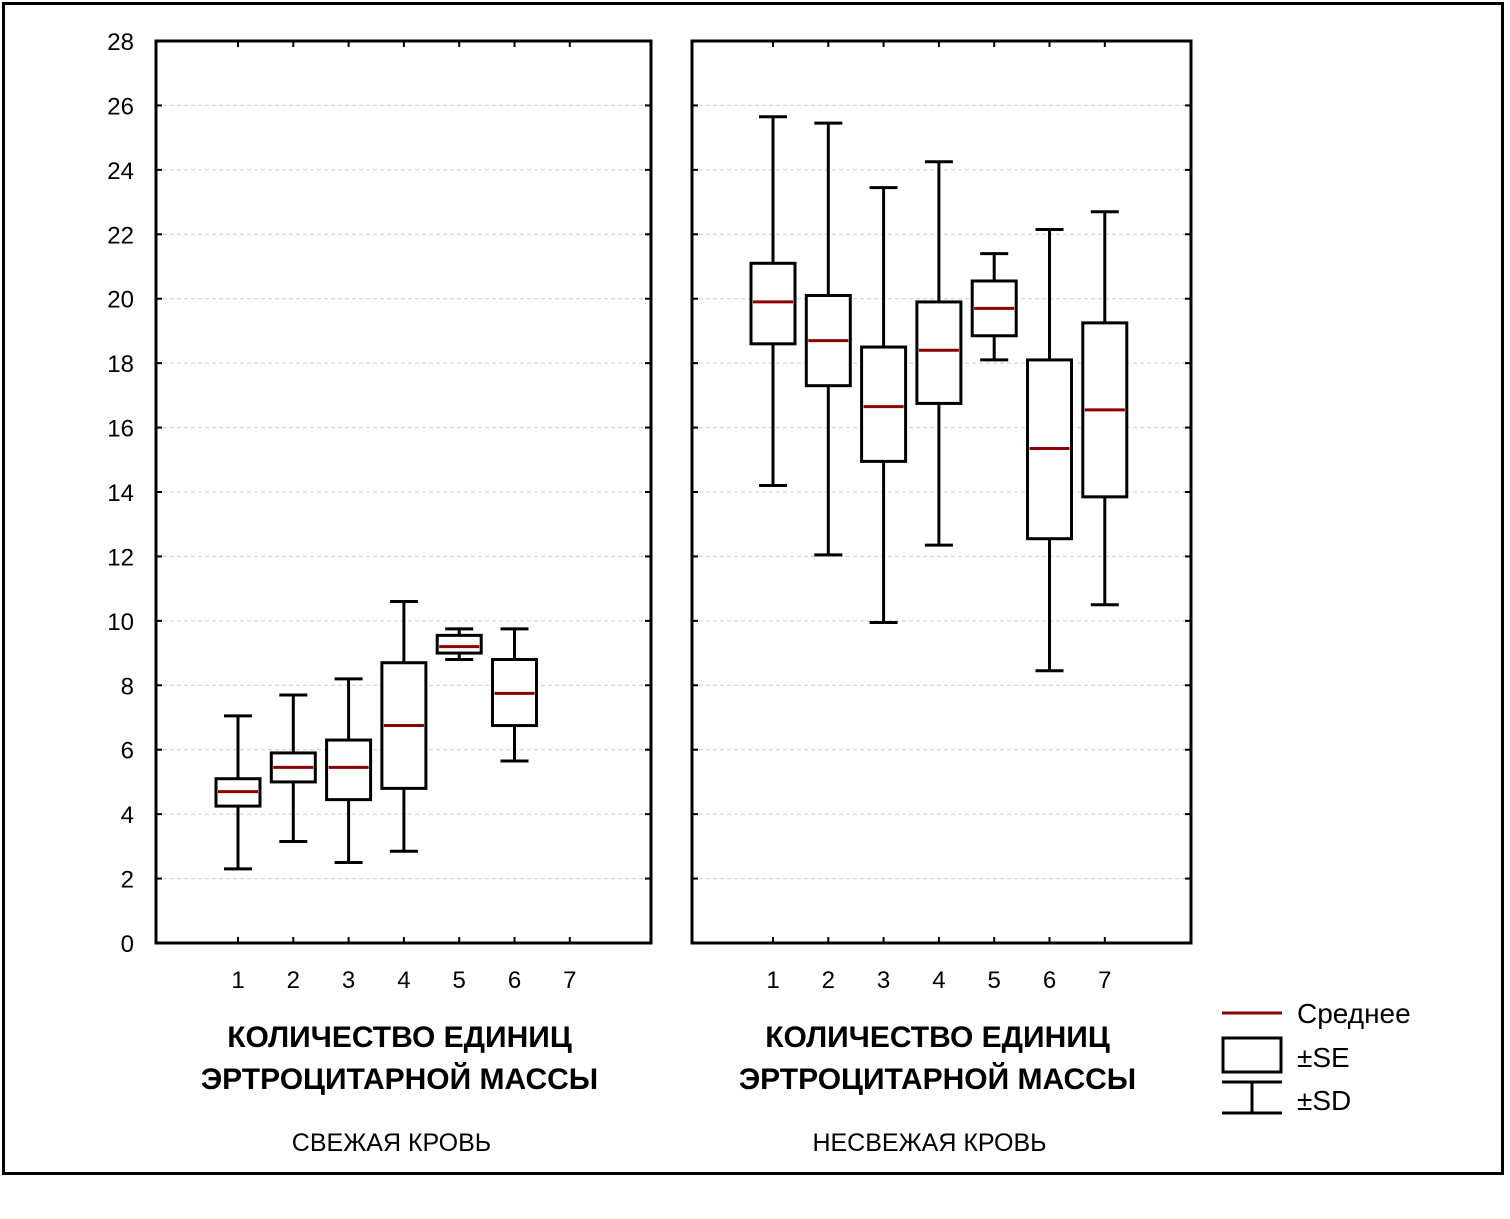 The width and height of the screenshot is (1510, 1219). Describe the element at coordinates (120, 493) in the screenshot. I see `y-tick-label-14: 14` at that location.